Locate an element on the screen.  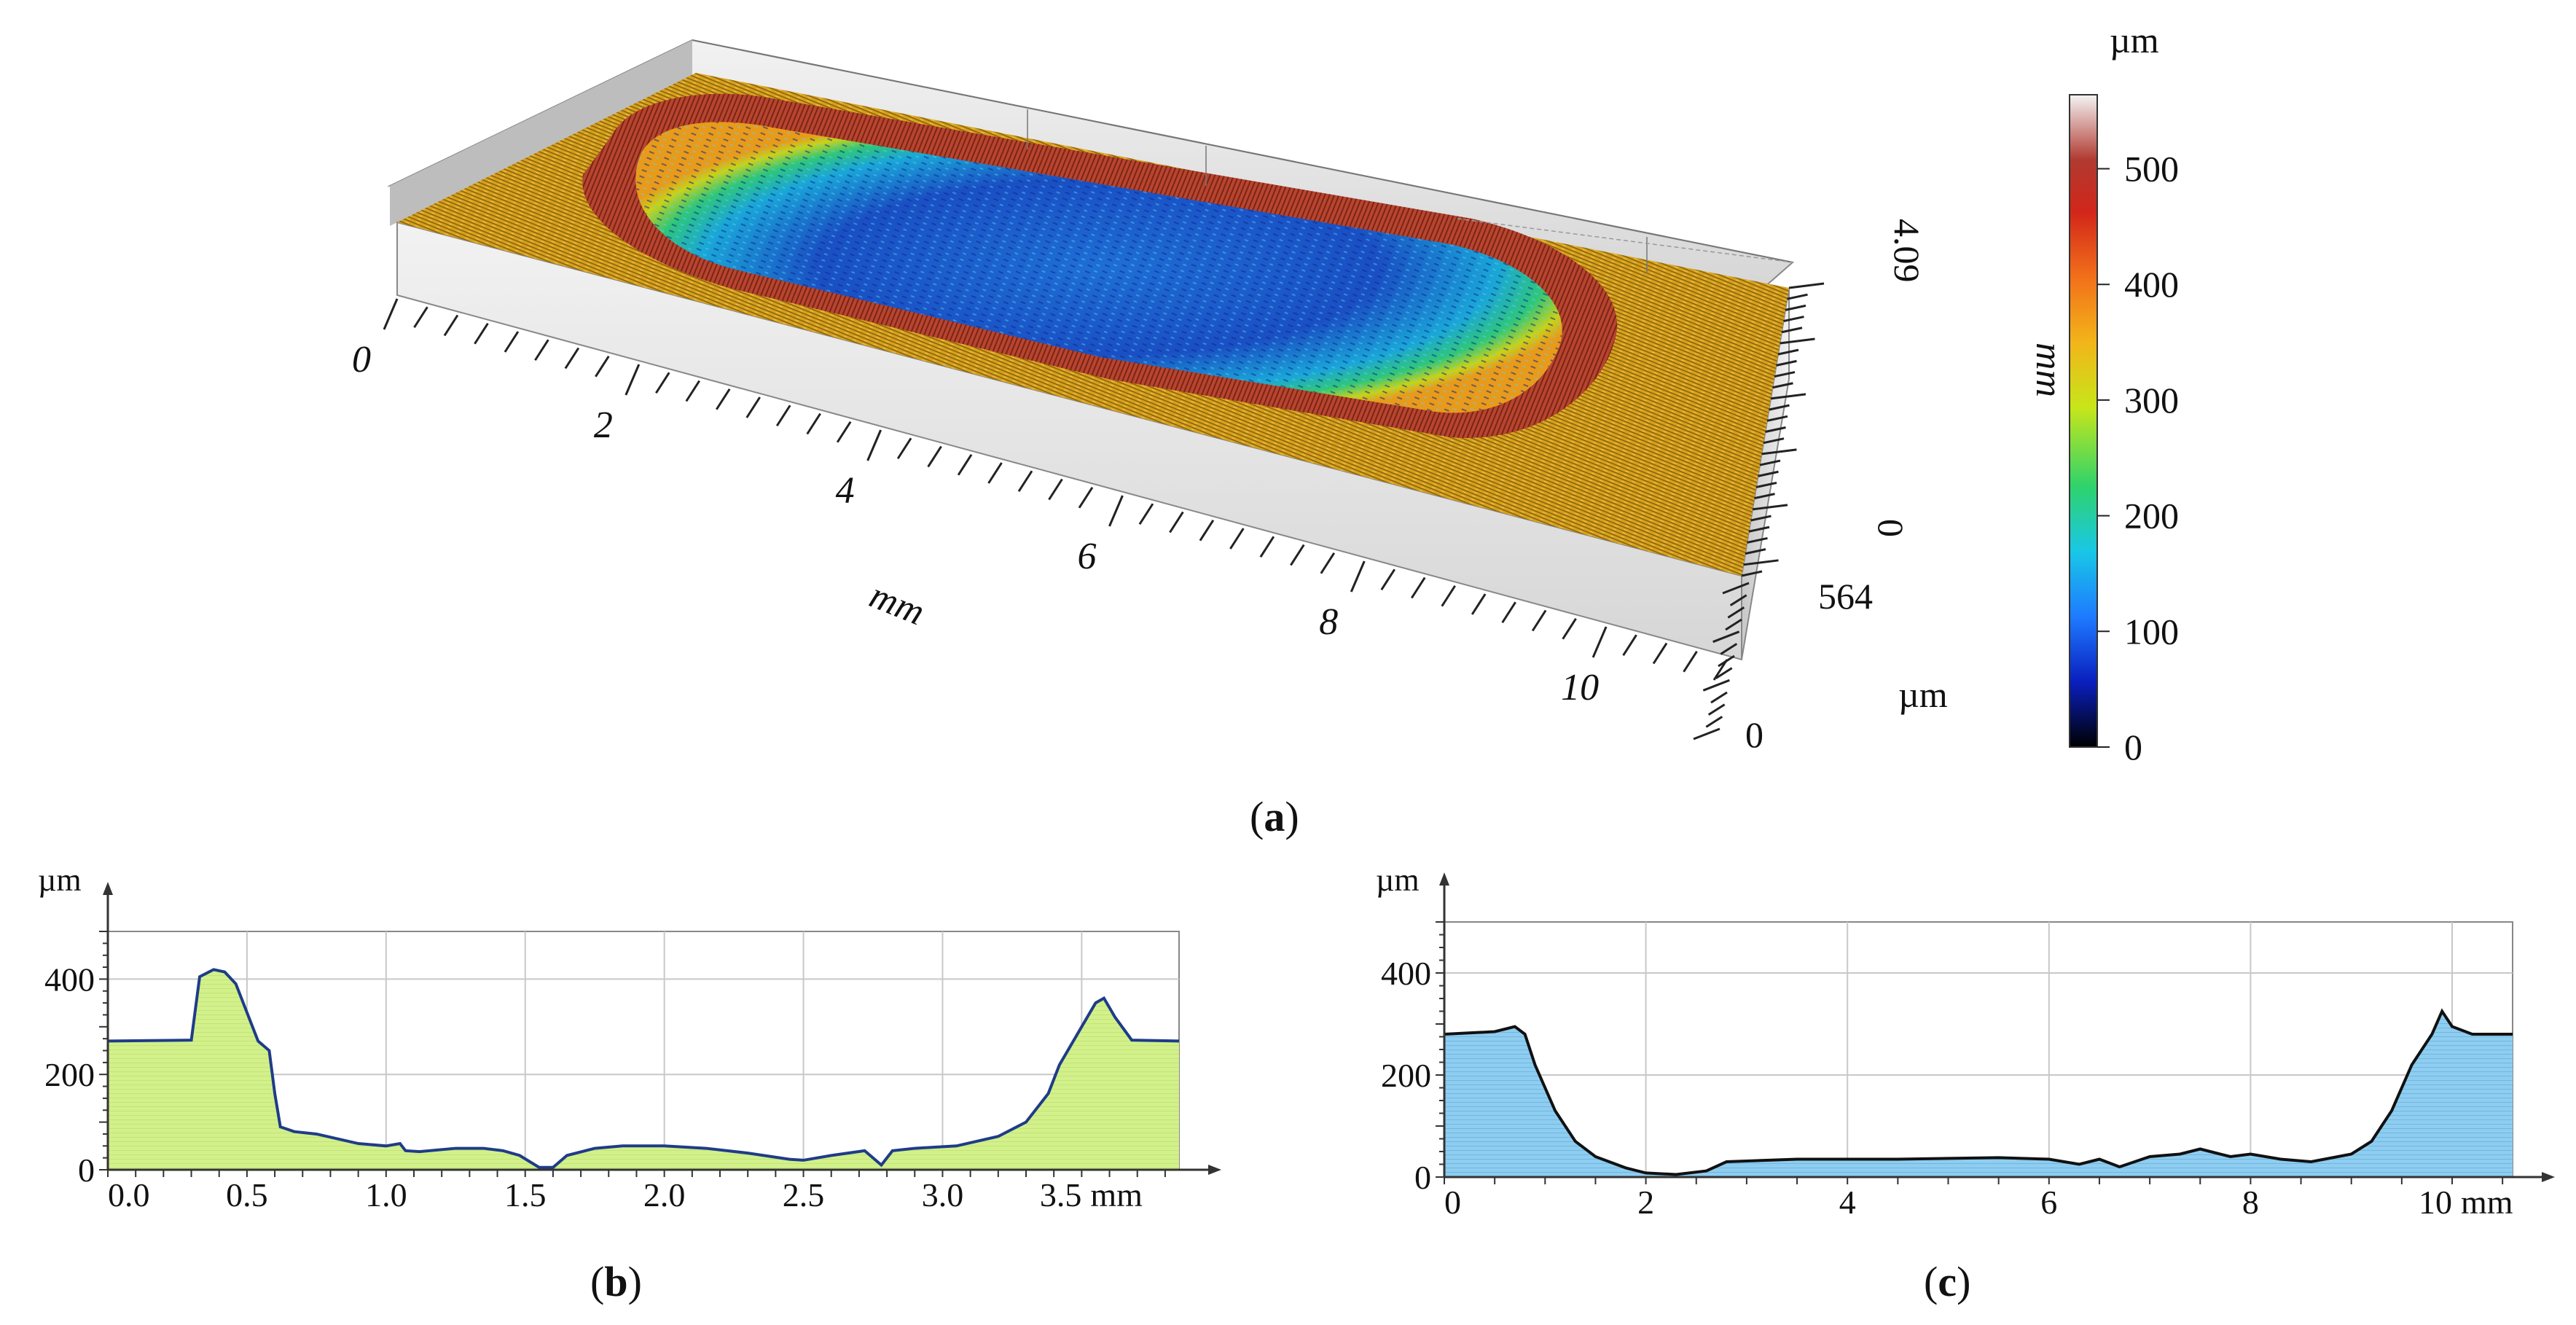
x-tick-label: 4 is located at coordinates (1847, 1202).